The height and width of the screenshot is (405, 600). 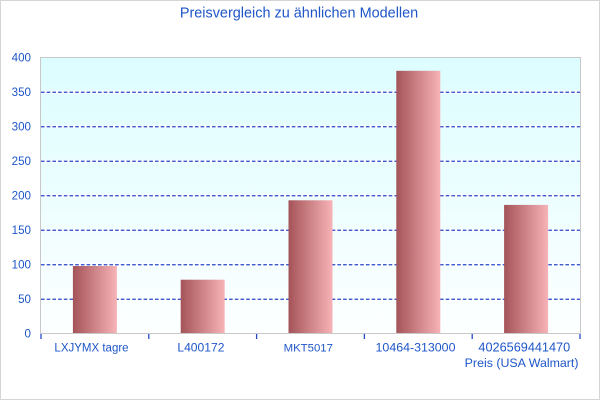 I want to click on svg-text: 250, so click(x=21, y=161).